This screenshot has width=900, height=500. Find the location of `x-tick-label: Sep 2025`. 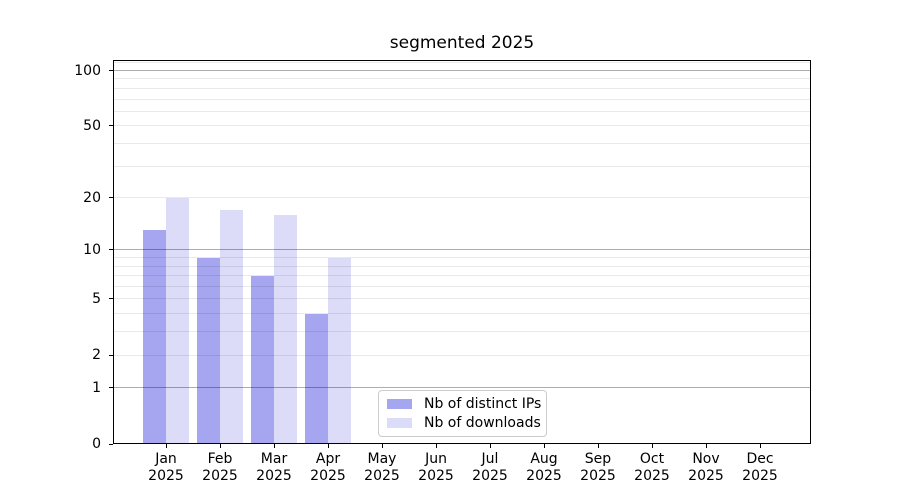

x-tick-label: Sep 2025 is located at coordinates (598, 467).